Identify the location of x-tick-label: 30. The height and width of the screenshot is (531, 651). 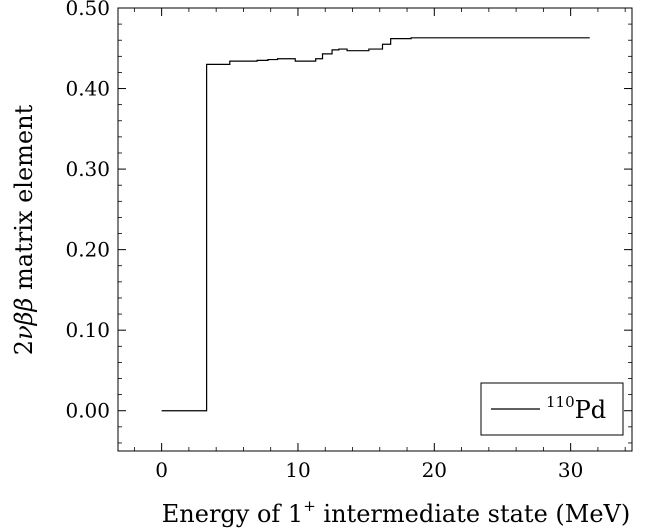
(570, 470).